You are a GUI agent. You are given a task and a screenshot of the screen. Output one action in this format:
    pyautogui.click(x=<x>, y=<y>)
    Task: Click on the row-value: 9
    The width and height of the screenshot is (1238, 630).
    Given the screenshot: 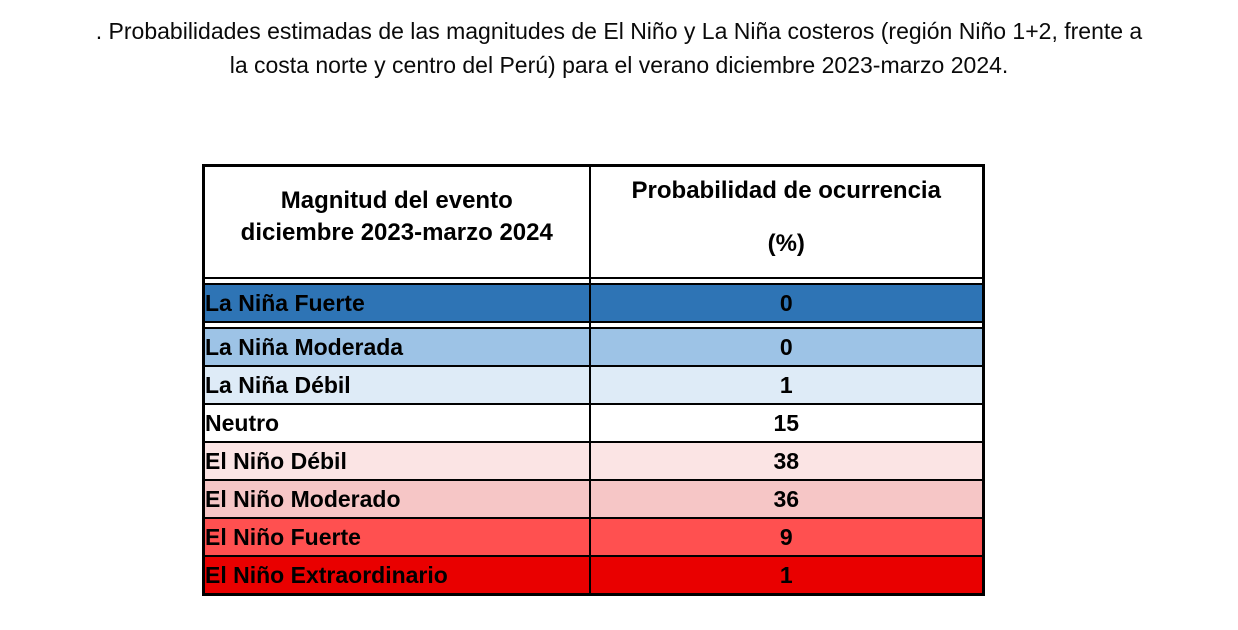 What is the action you would take?
    pyautogui.click(x=786, y=537)
    